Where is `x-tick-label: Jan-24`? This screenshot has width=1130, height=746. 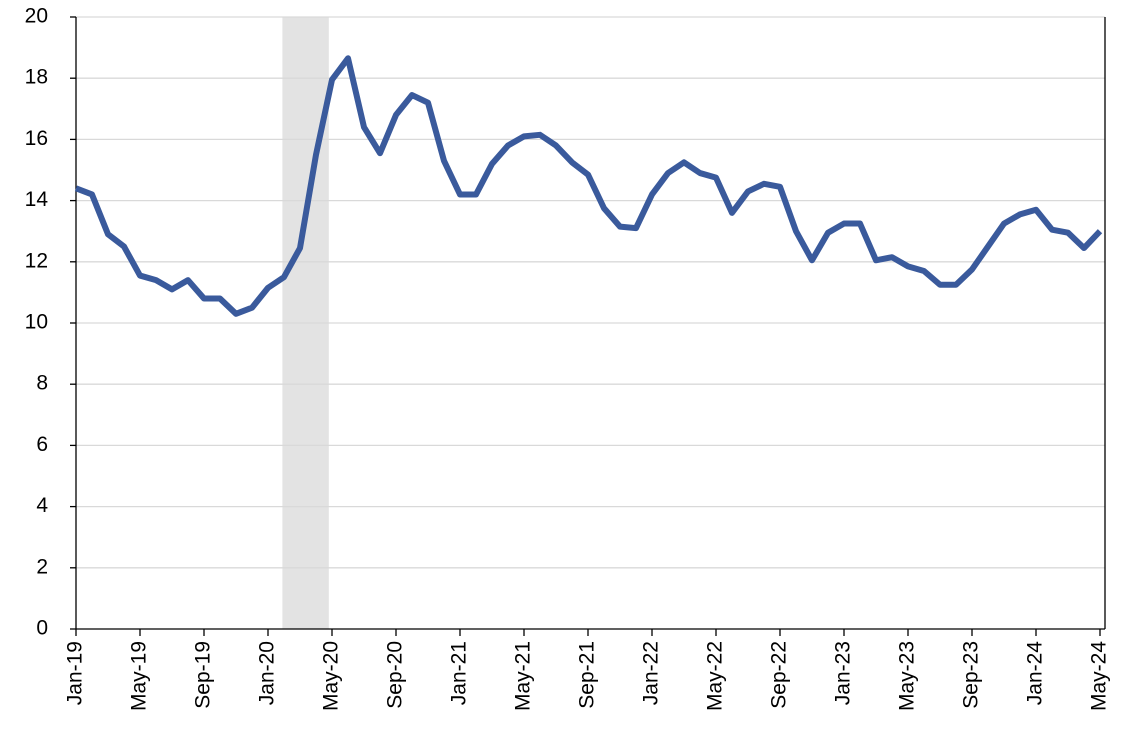 x-tick-label: Jan-24 is located at coordinates (1035, 673).